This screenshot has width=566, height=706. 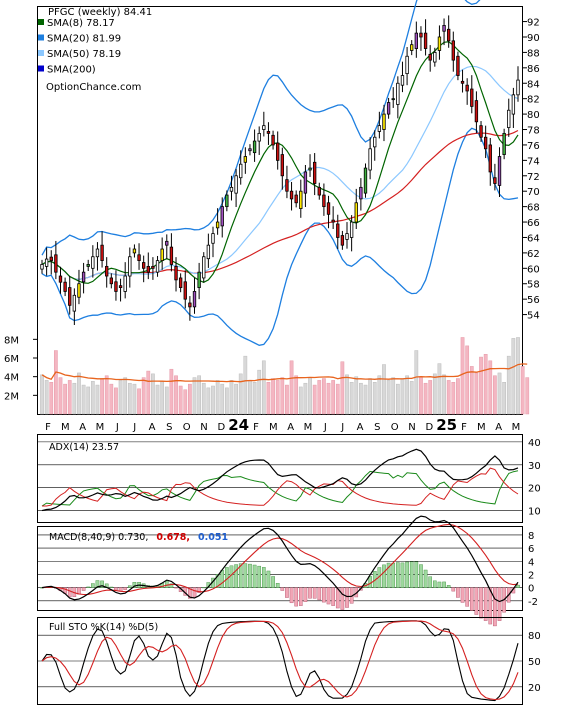 I want to click on volume-bars, so click(x=285, y=376).